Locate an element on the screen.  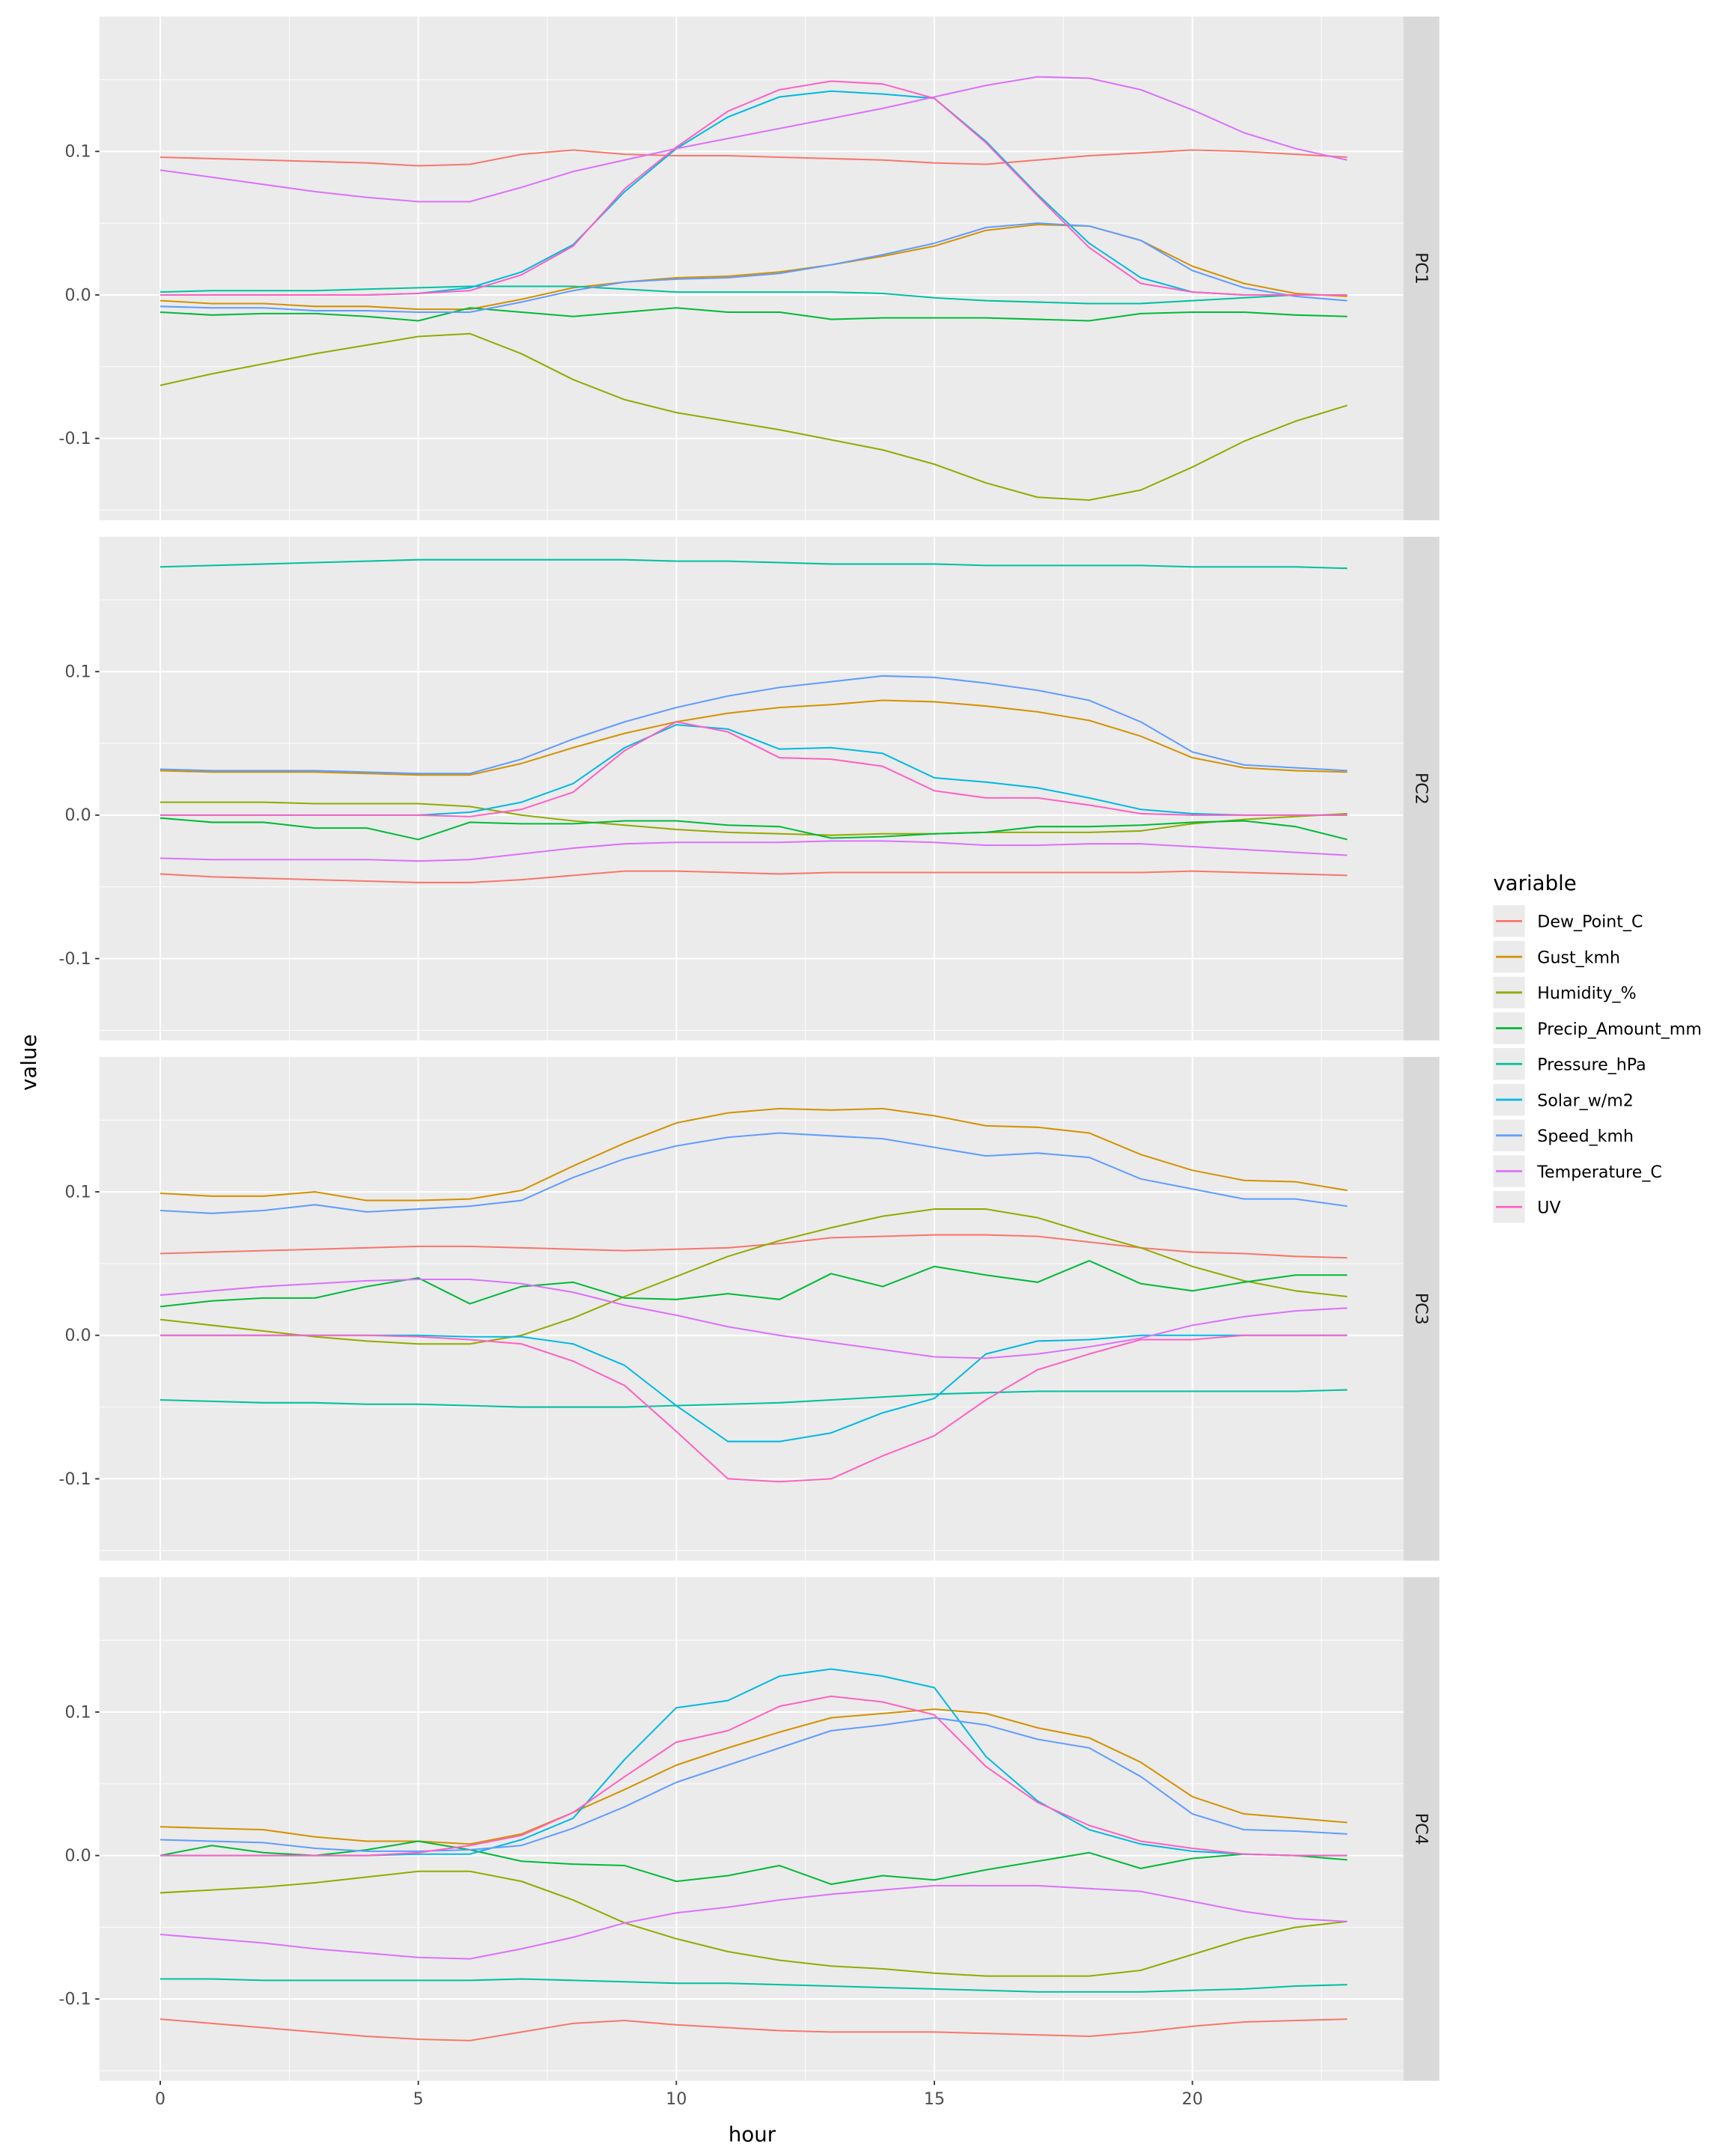
x-tick-label: 15 is located at coordinates (934, 2099).